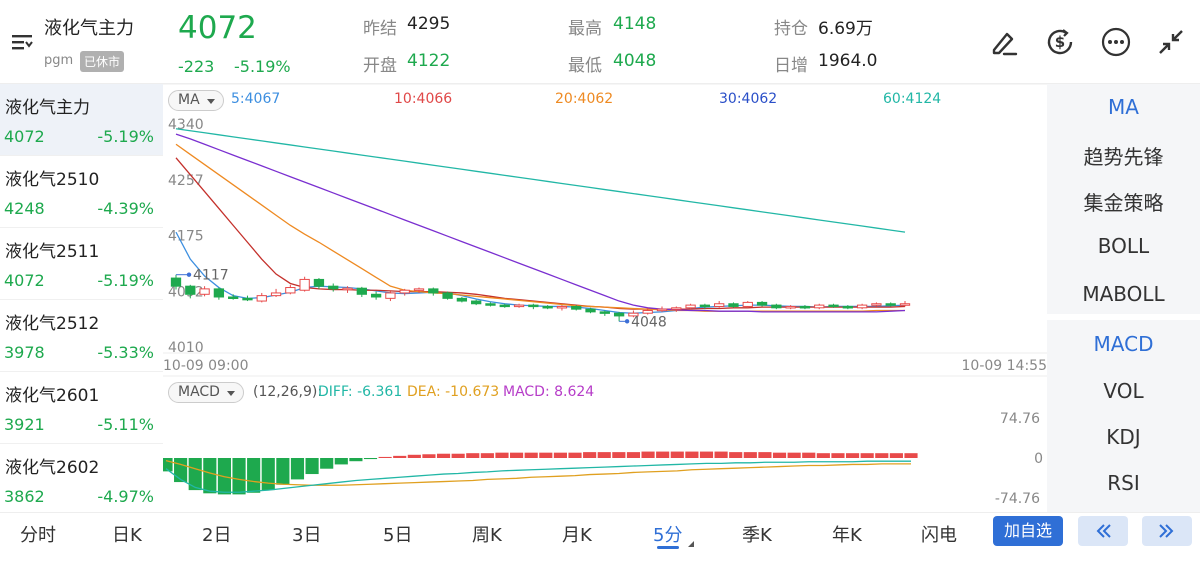 The width and height of the screenshot is (1200, 568). What do you see at coordinates (584, 99) in the screenshot?
I see `ma20-value: 20:4062` at bounding box center [584, 99].